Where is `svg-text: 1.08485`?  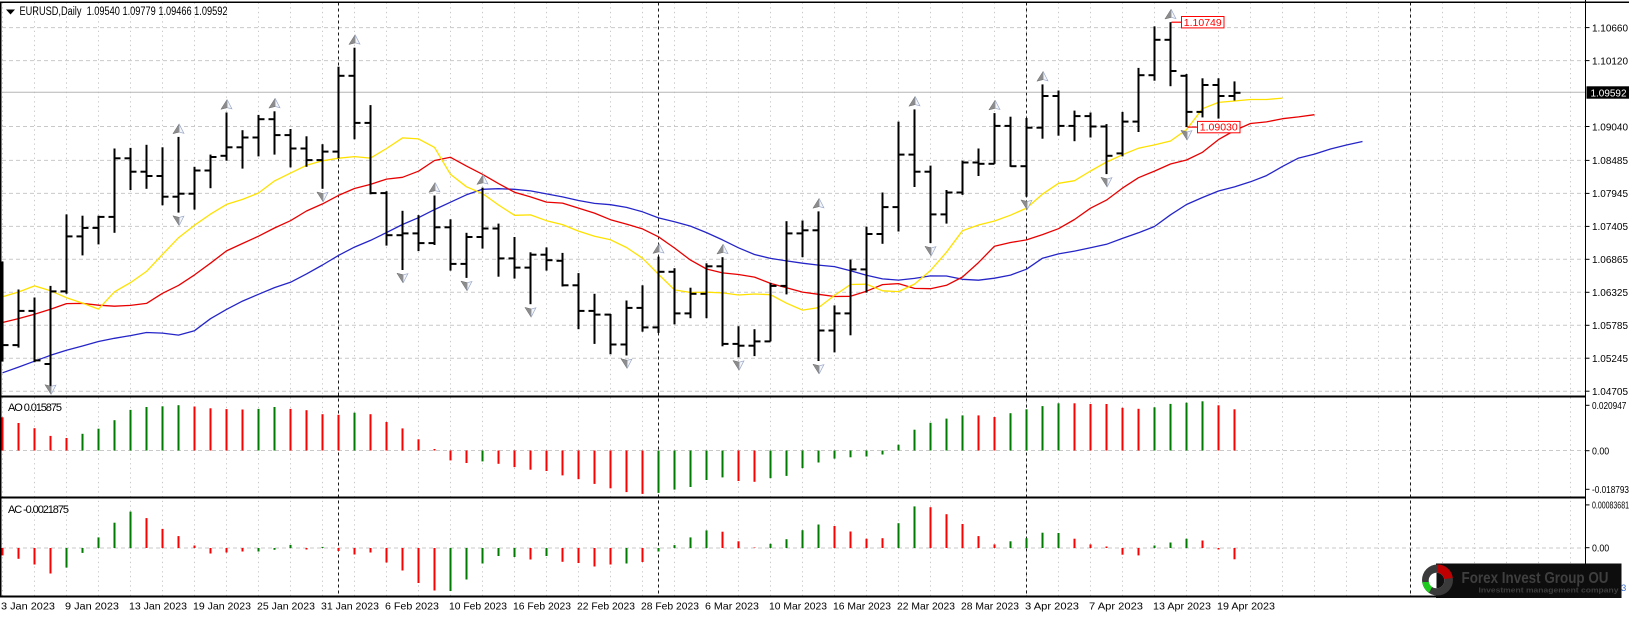 svg-text: 1.08485 is located at coordinates (1610, 161).